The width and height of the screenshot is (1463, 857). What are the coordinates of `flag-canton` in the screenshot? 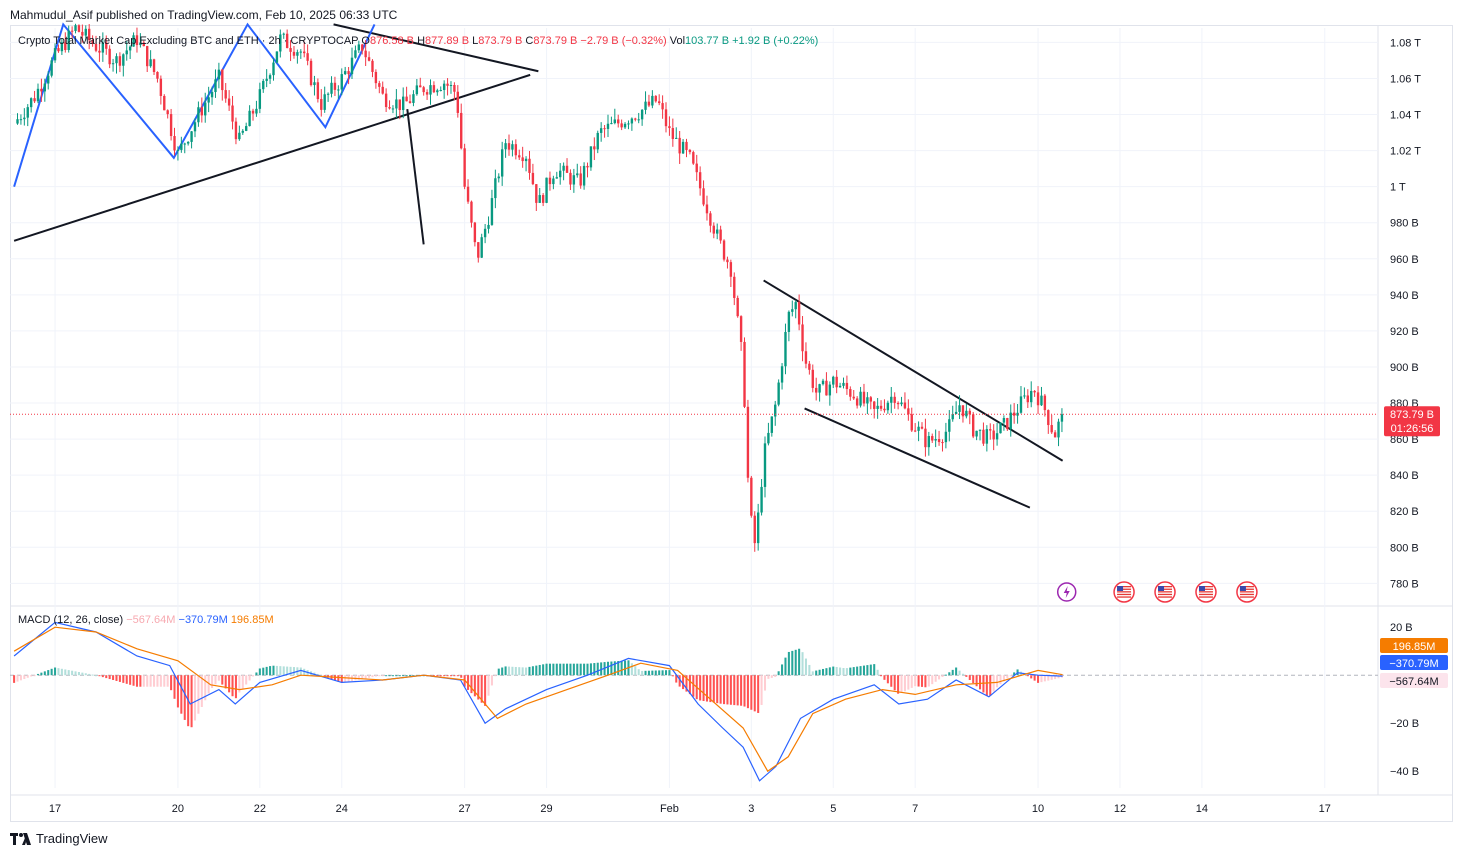 It's located at (1161, 588).